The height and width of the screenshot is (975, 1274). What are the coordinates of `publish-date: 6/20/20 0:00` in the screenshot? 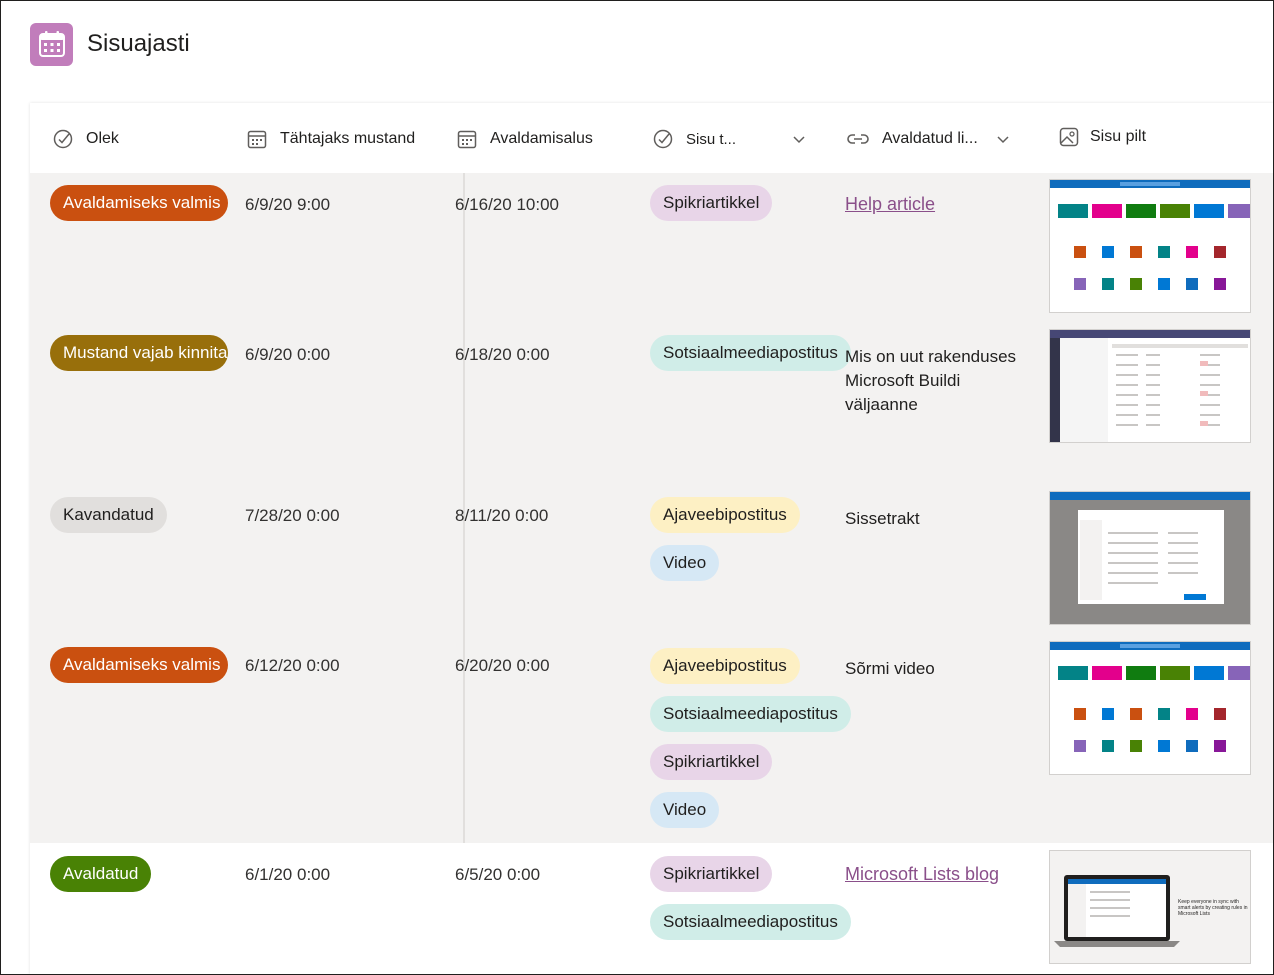 It's located at (502, 665).